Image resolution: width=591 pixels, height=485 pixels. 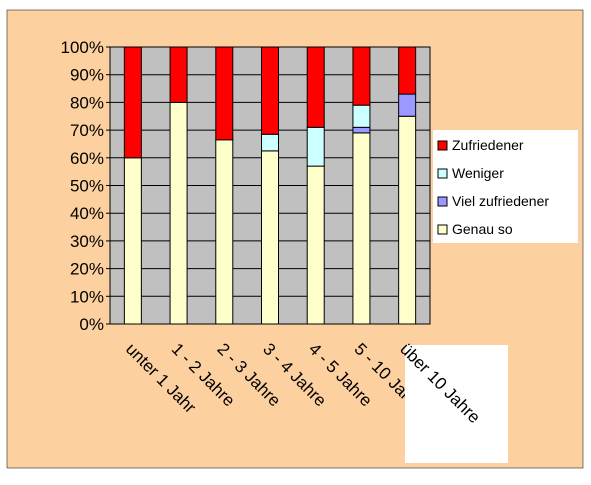 What do you see at coordinates (500, 201) in the screenshot?
I see `legend-label: Viel zufriedener` at bounding box center [500, 201].